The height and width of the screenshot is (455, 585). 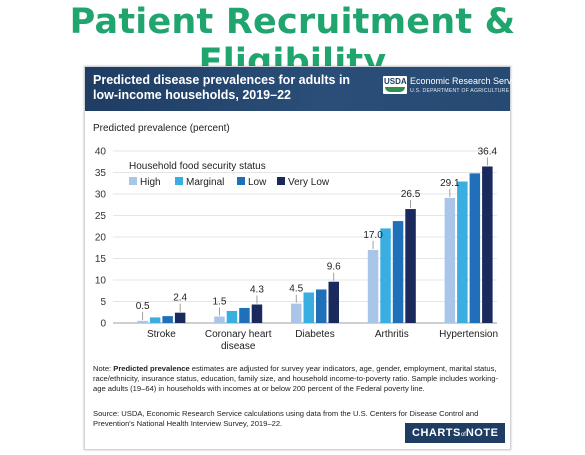 I want to click on page-title: Patient Recruitment & Eligibility, so click(x=292, y=42).